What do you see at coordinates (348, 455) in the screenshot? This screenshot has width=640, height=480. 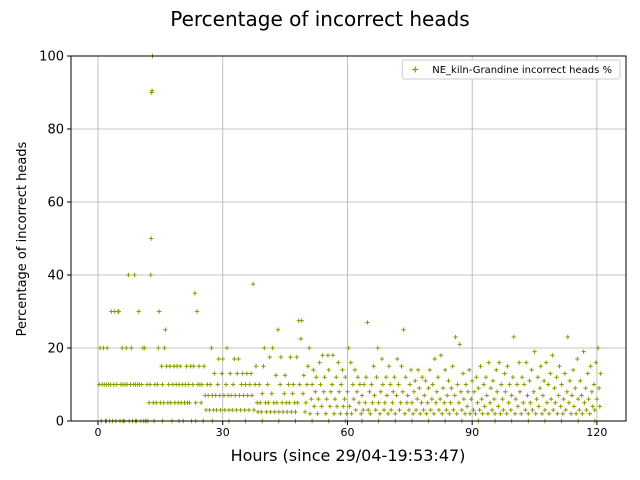 I see `x-axis-label: Hours (since 29/04-19:53:47)` at bounding box center [348, 455].